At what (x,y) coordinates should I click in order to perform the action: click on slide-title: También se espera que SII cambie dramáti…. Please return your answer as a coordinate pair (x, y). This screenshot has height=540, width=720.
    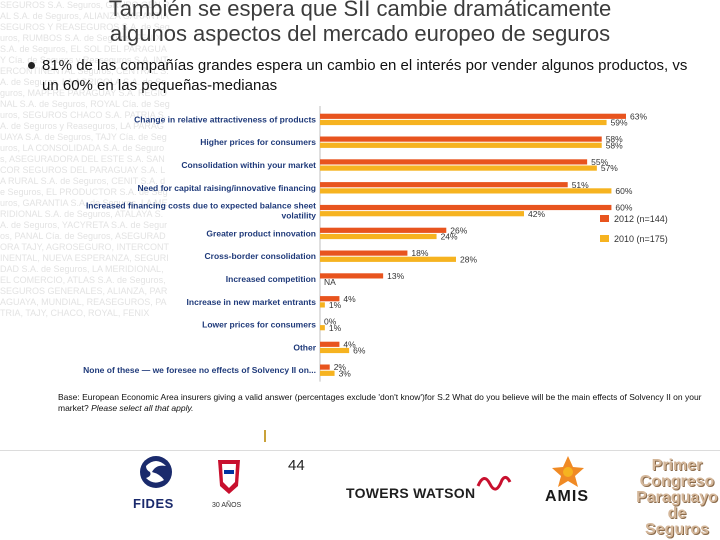
    Looking at the image, I should click on (360, 23).